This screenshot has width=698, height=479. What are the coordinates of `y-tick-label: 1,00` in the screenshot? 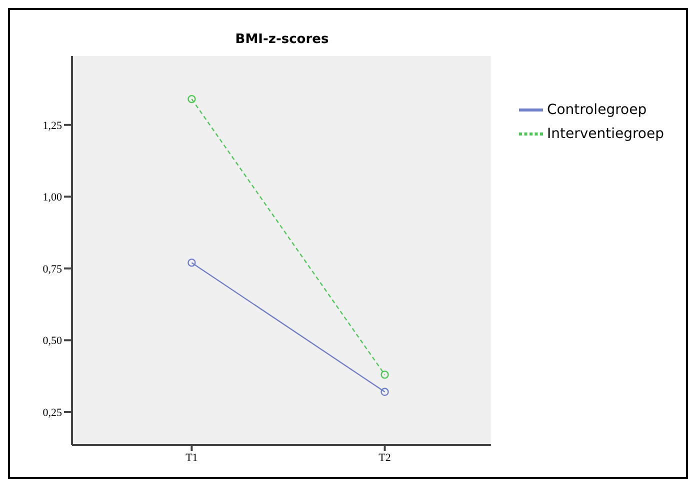 It's located at (52, 198).